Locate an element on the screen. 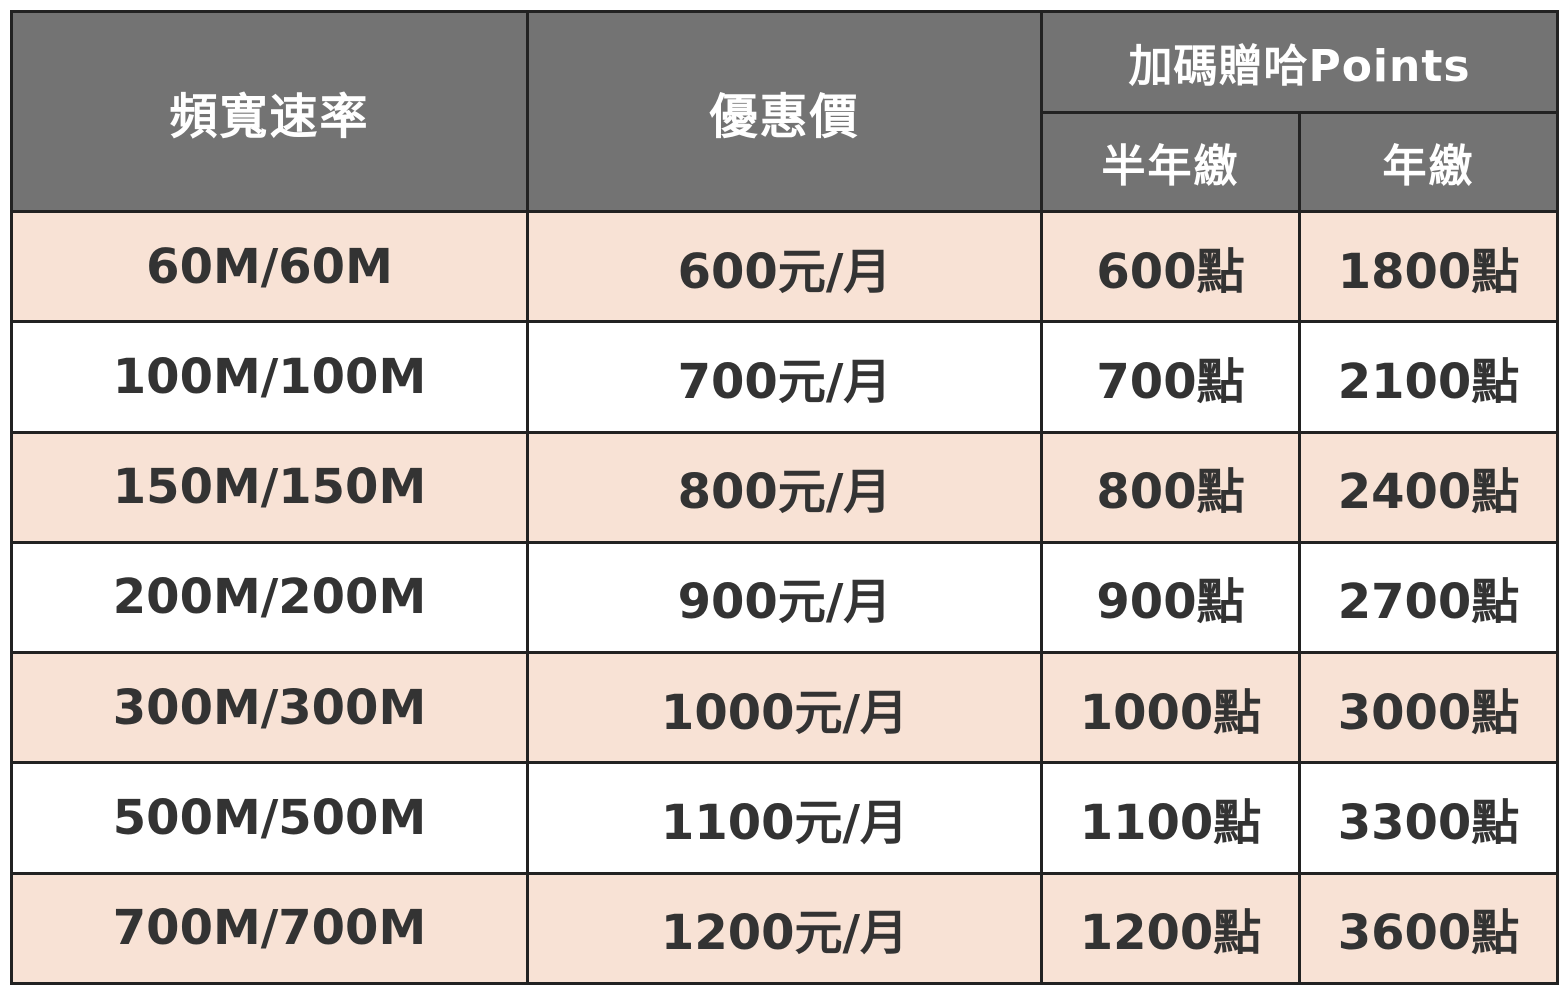  cell-full-year-points: 3300點 is located at coordinates (1428, 818).